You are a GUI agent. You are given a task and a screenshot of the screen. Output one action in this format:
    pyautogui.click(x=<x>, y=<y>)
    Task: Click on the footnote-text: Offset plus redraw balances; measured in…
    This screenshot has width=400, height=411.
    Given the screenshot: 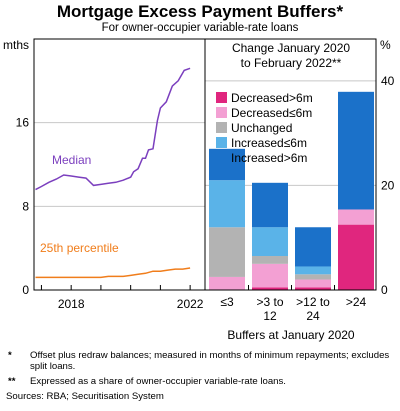 What is the action you would take?
    pyautogui.click(x=210, y=361)
    